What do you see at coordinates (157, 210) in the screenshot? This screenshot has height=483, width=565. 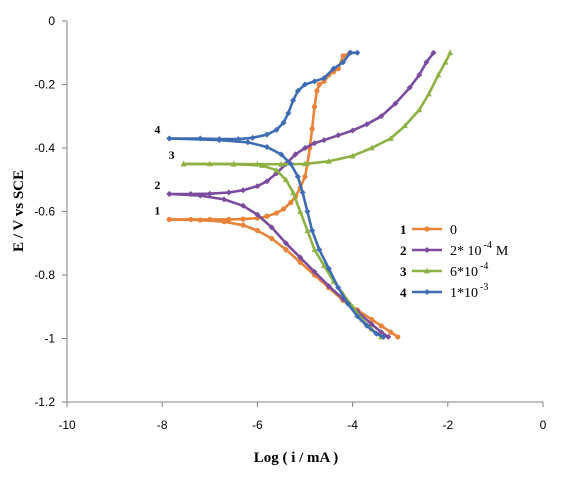 I see `curve-tag-1: 1` at bounding box center [157, 210].